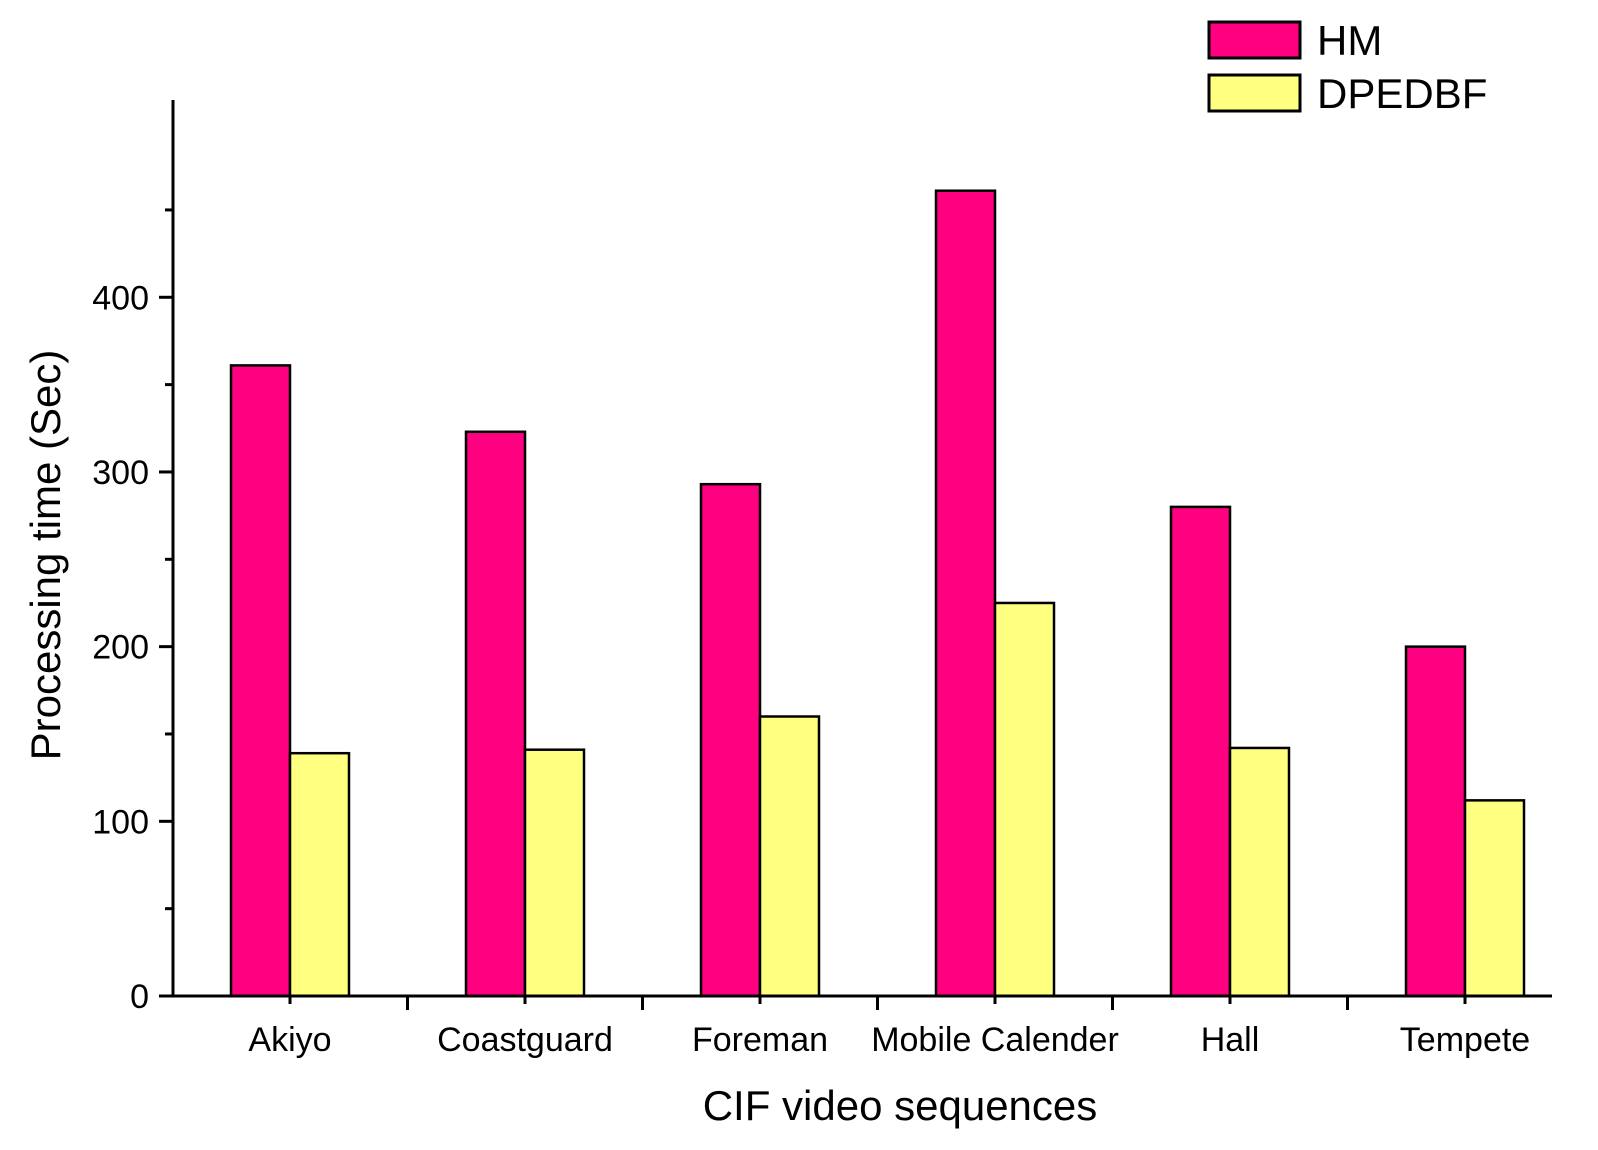 This screenshot has width=1598, height=1150. Describe the element at coordinates (1254, 40) in the screenshot. I see `legend-swatch-hm` at that location.